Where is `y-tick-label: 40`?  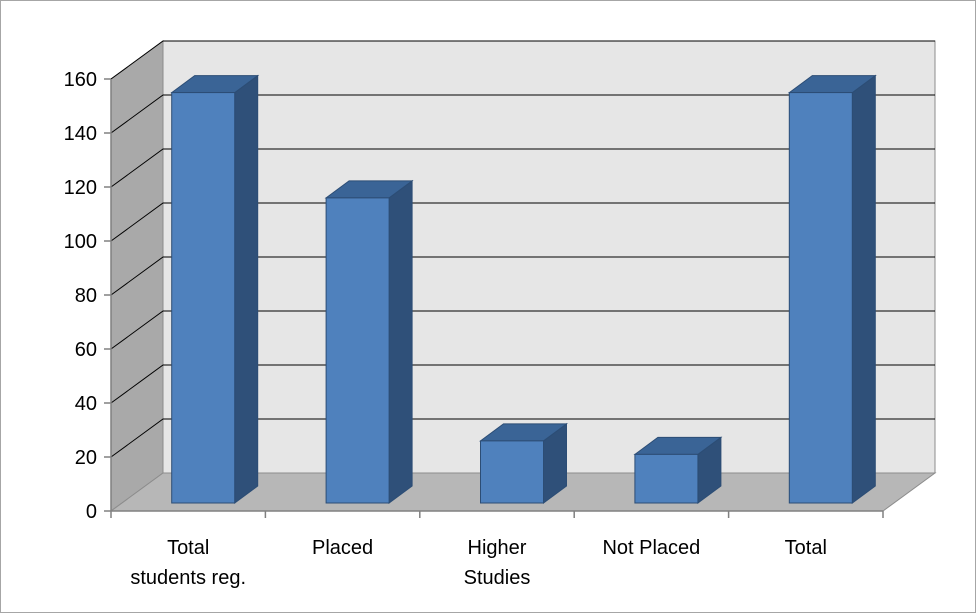 y-tick-label: 40 is located at coordinates (86, 404).